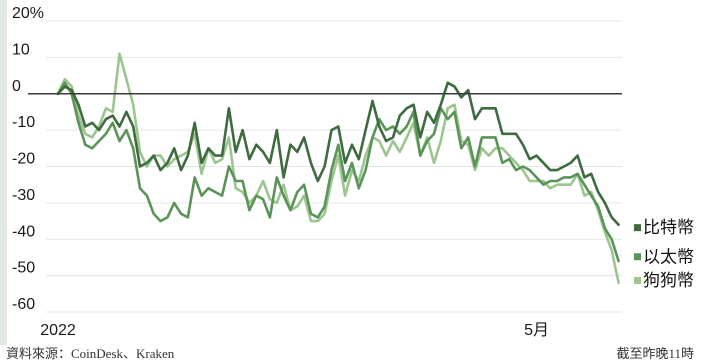 Image resolution: width=704 pixels, height=362 pixels. Describe the element at coordinates (28, 13) in the screenshot. I see `y-tick-label: 20%` at that location.